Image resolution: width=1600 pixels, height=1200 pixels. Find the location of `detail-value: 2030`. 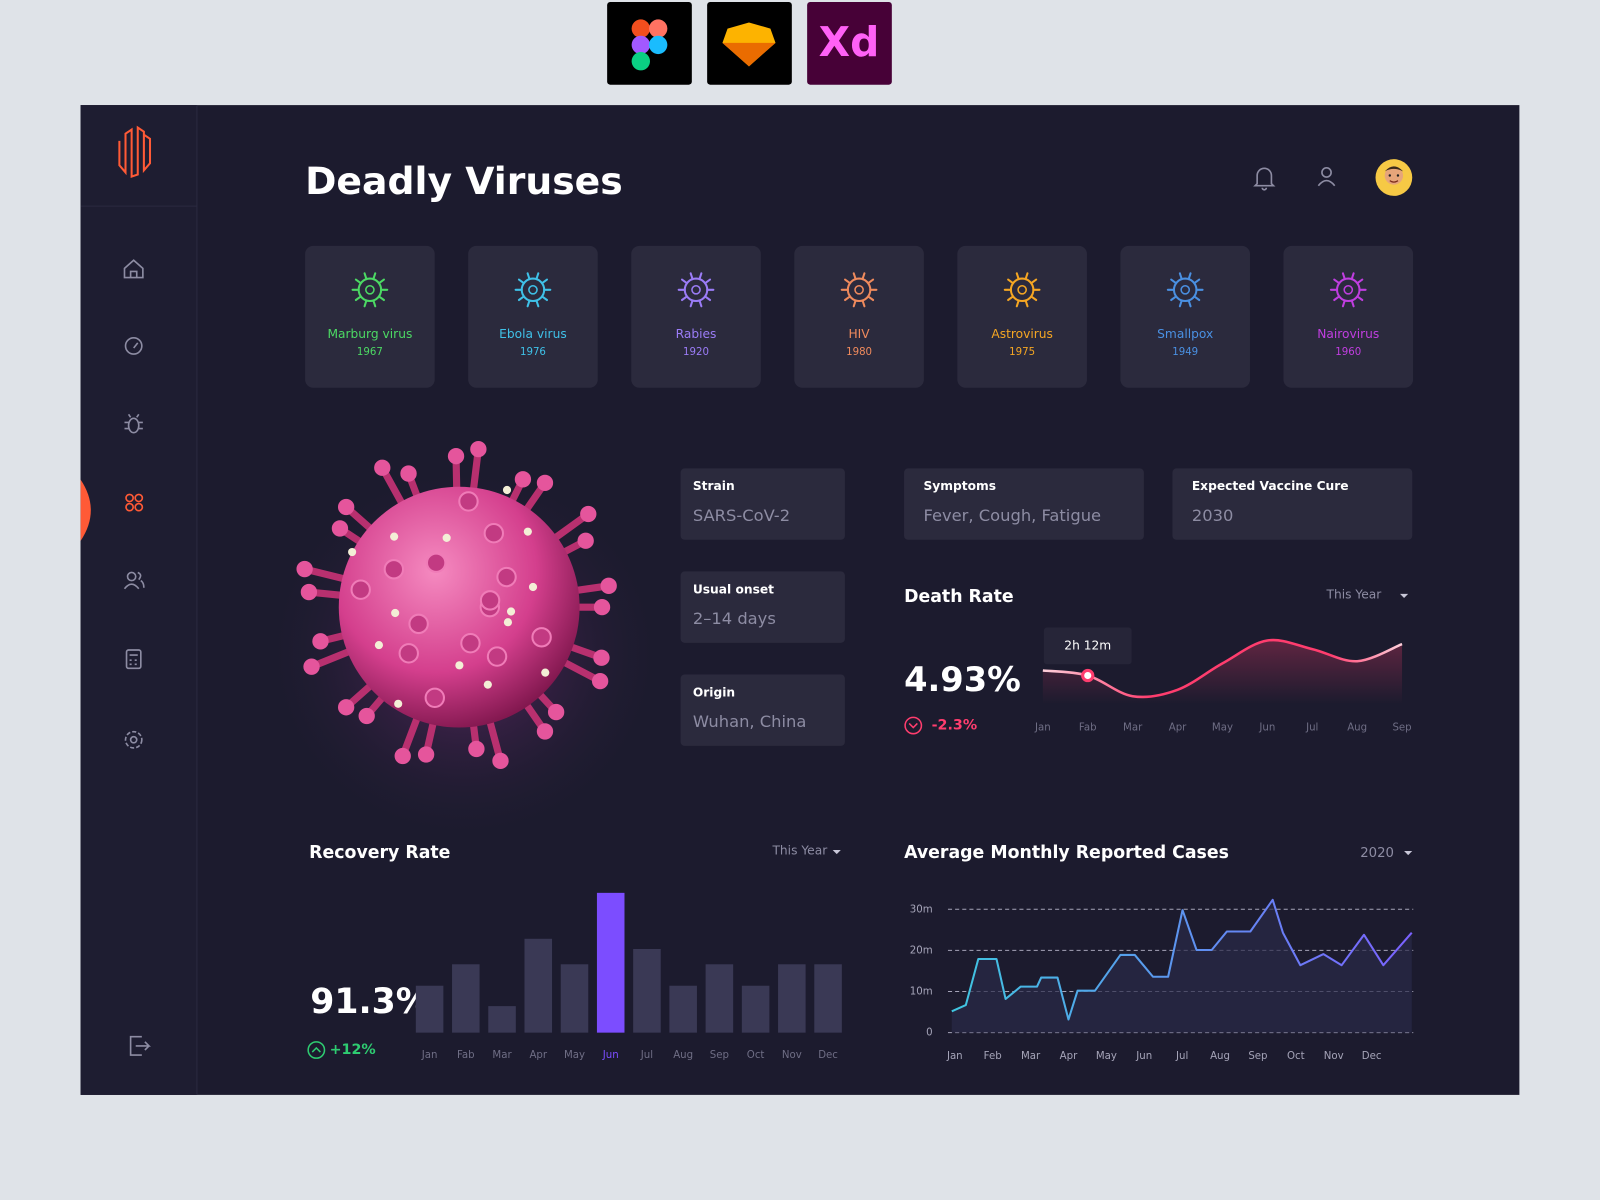

detail-value: 2030 is located at coordinates (1213, 515).